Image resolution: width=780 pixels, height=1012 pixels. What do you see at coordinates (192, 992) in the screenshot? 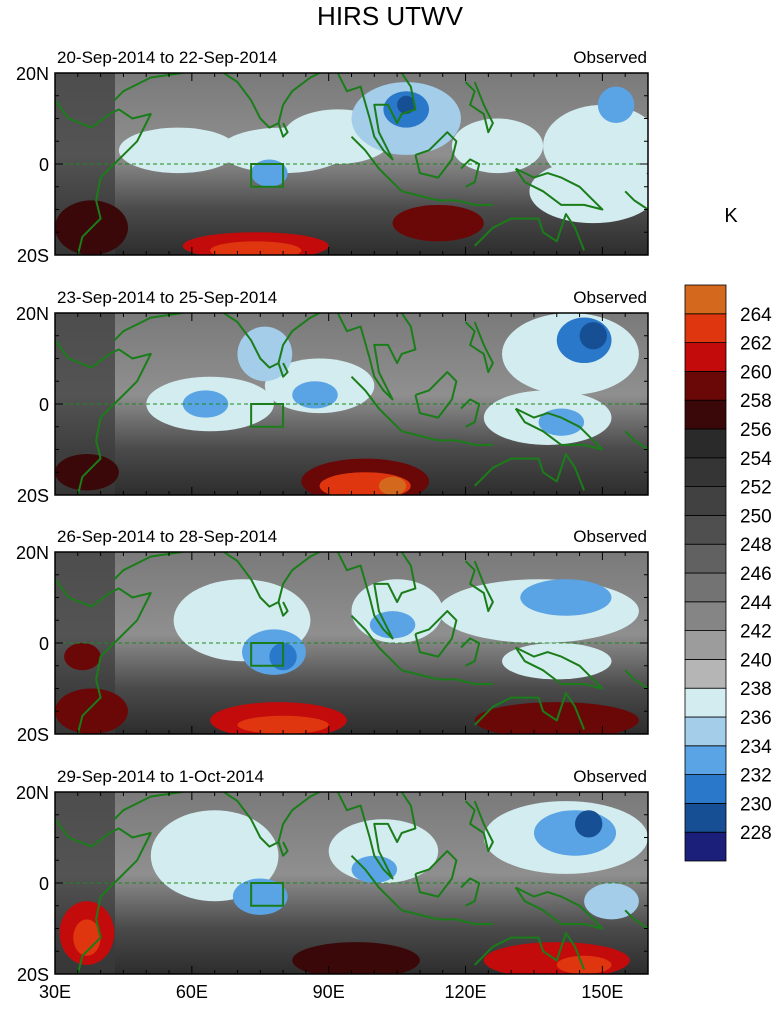
I see `x-tick-label: 60E` at bounding box center [192, 992].